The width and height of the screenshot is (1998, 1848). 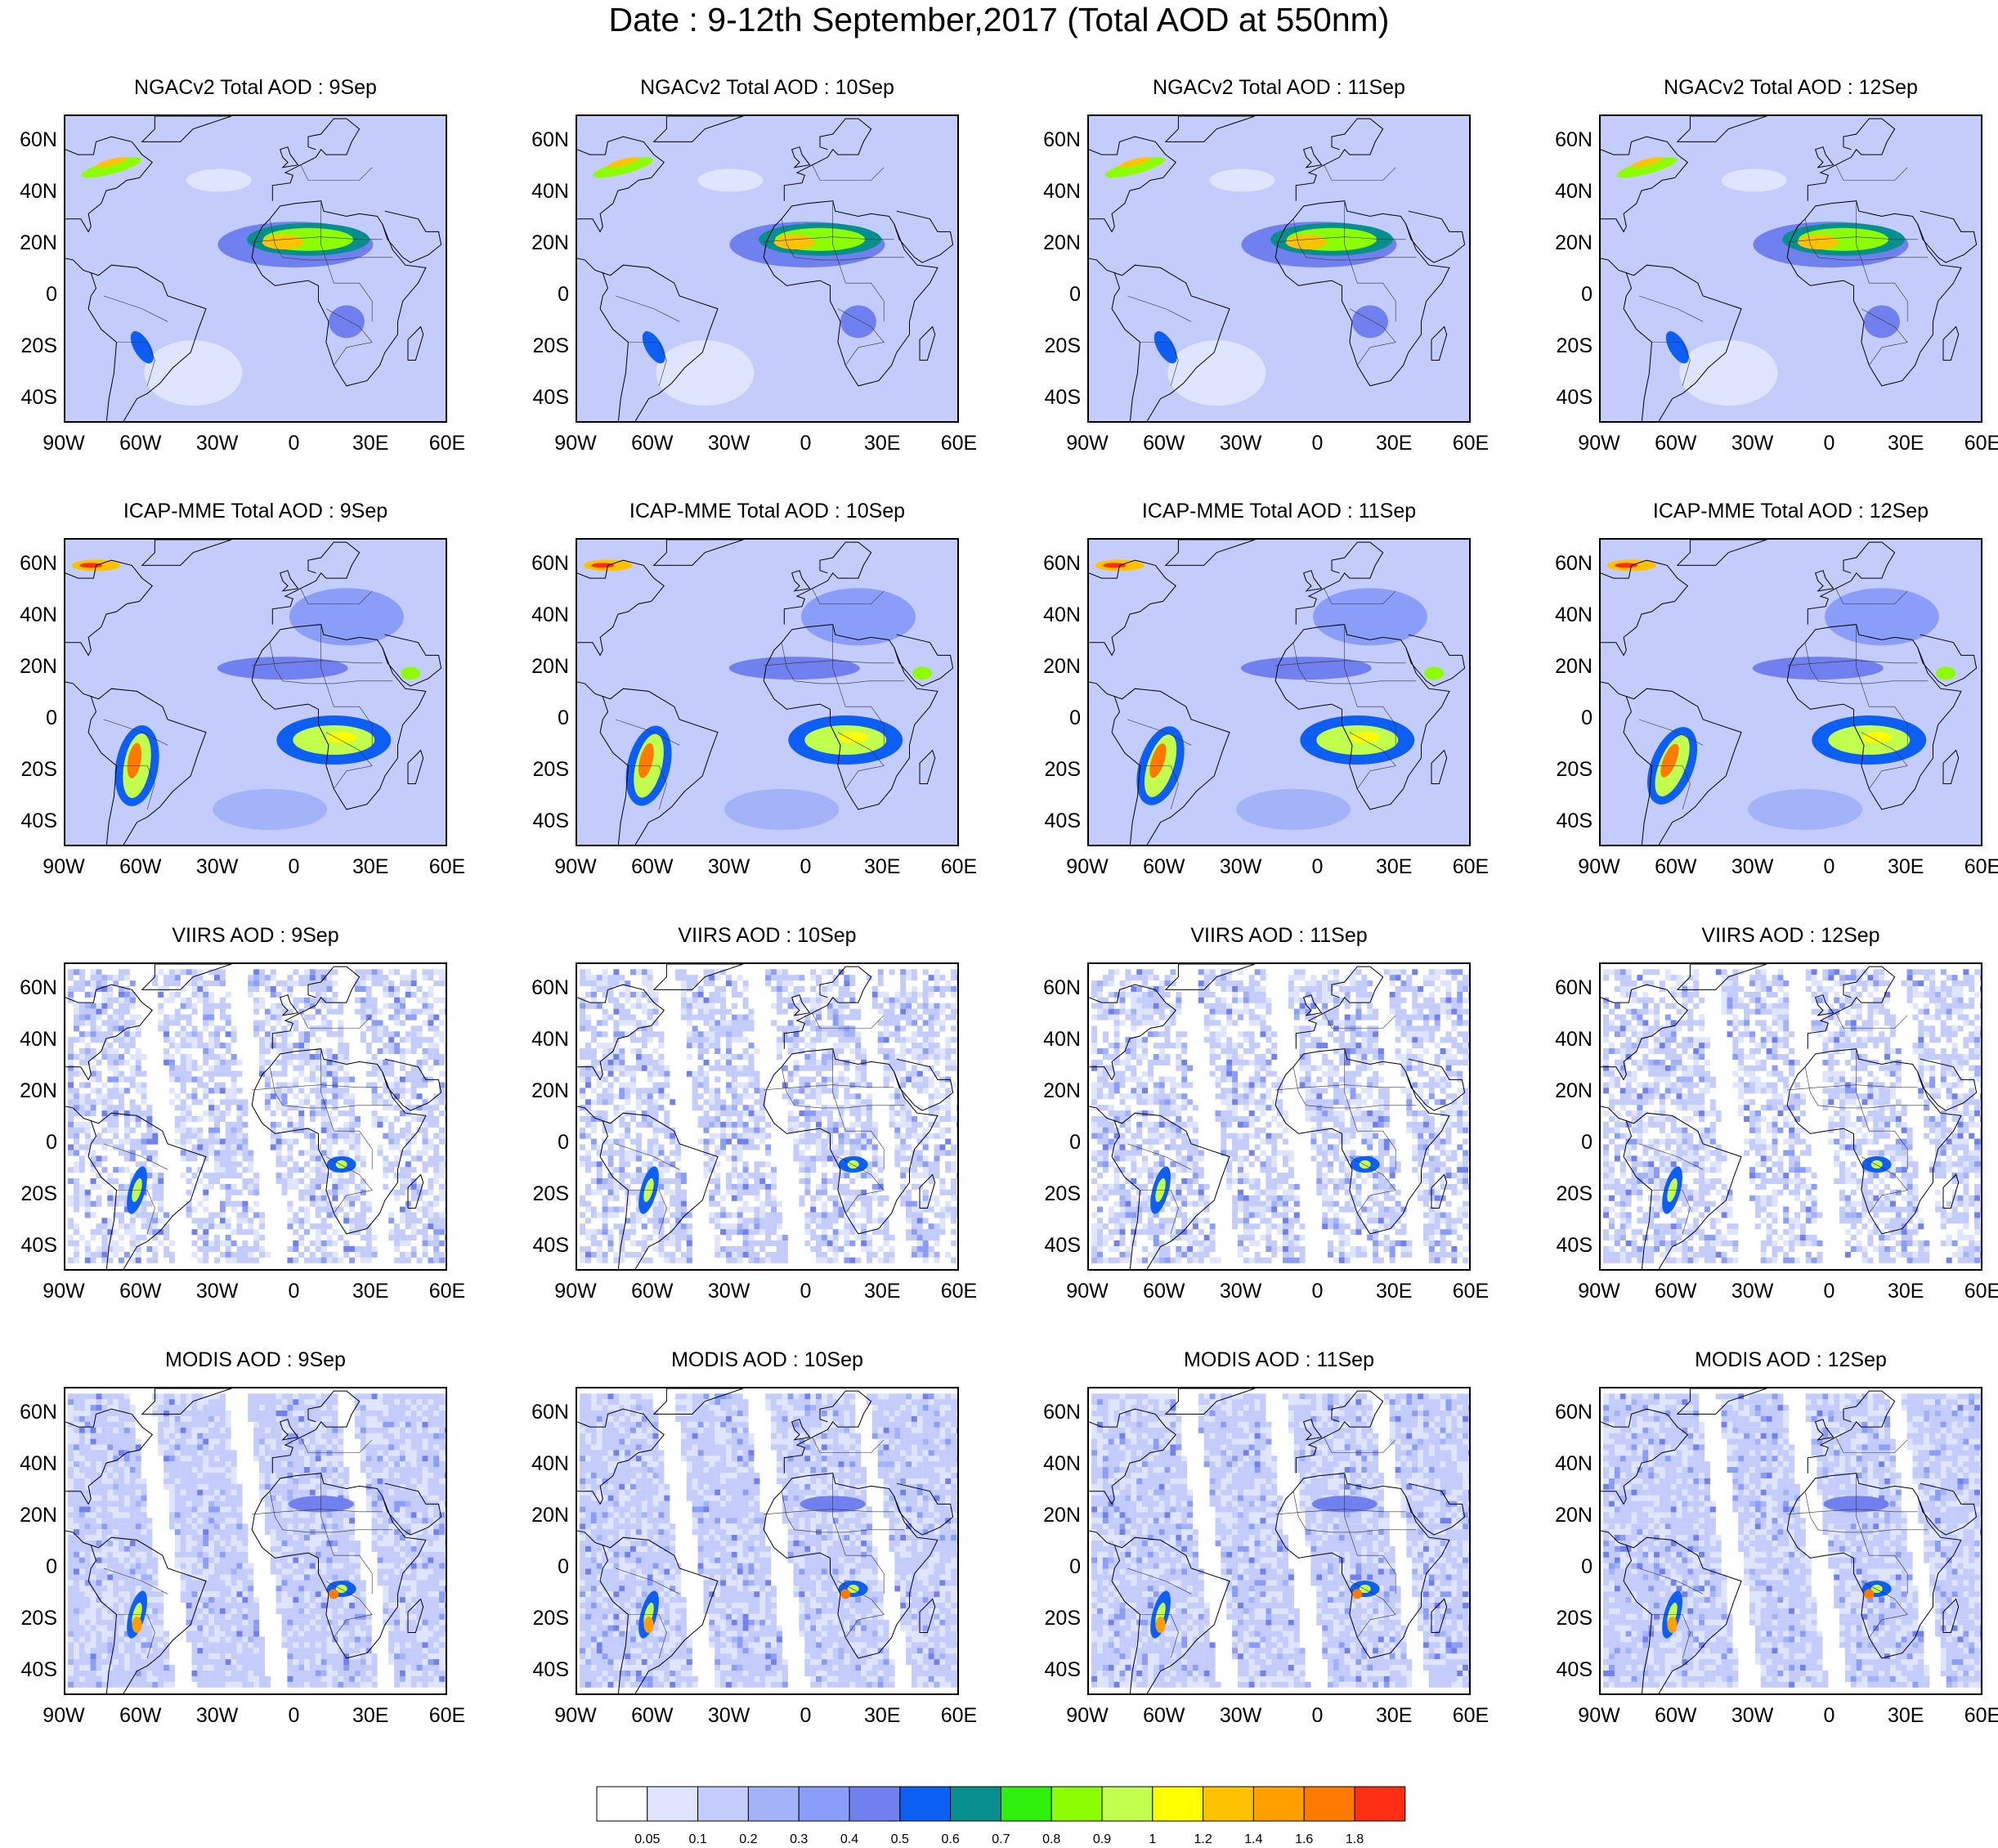 What do you see at coordinates (1357, 1594) in the screenshot?
I see `africa-hotspot` at bounding box center [1357, 1594].